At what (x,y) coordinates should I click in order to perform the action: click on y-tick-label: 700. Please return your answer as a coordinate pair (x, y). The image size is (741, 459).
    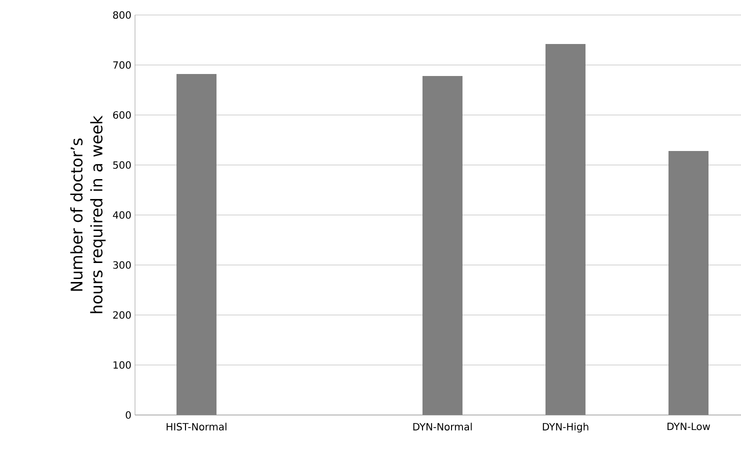
    Looking at the image, I should click on (122, 65).